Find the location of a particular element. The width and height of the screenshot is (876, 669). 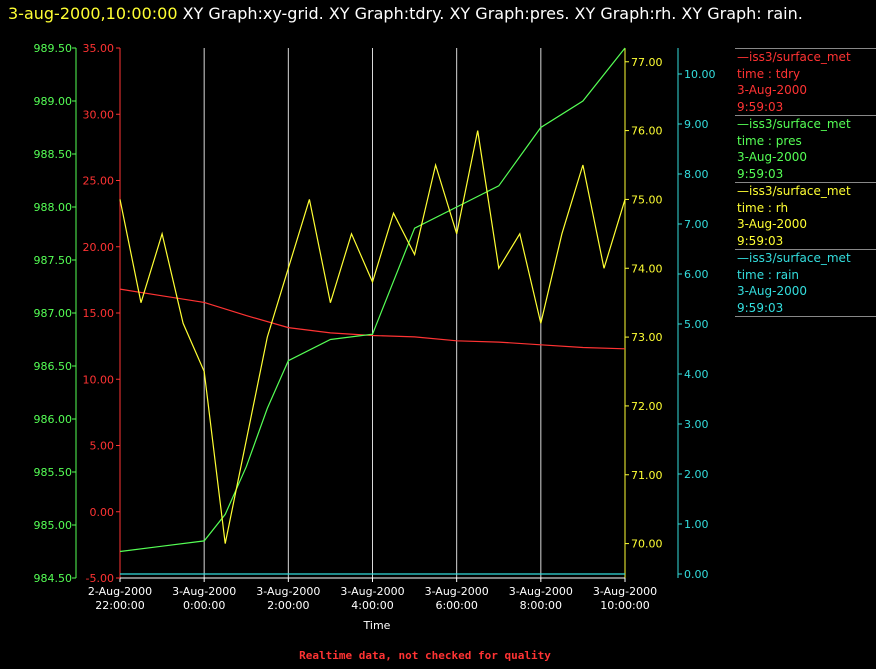

rain-tick-label: 7.00 is located at coordinates (696, 224).